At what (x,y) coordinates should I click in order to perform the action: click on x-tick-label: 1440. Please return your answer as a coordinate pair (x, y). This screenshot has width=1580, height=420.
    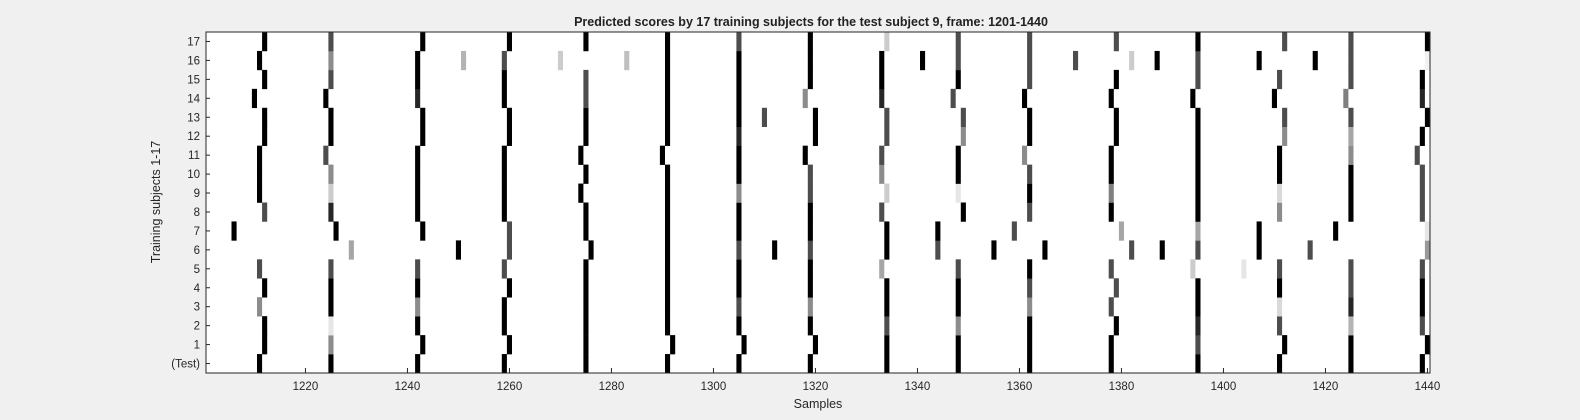
    Looking at the image, I should click on (1428, 387).